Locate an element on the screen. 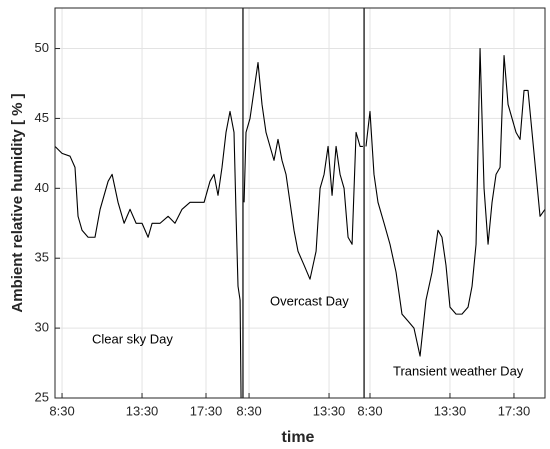 The width and height of the screenshot is (550, 449). y-tick-label: 40 is located at coordinates (42, 187).